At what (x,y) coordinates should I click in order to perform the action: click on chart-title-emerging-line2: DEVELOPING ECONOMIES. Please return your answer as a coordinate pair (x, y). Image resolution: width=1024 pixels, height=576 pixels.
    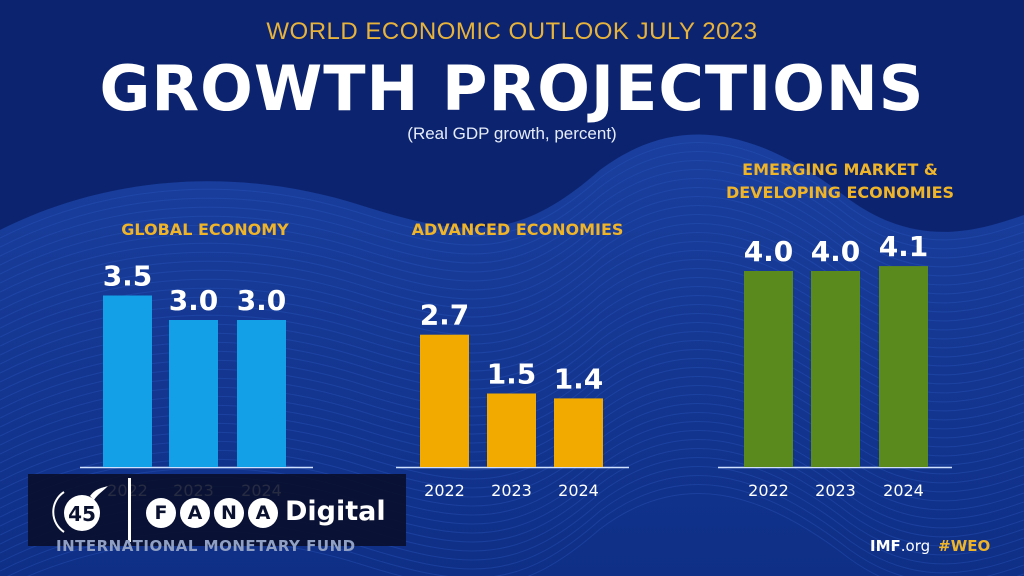
    Looking at the image, I should click on (840, 192).